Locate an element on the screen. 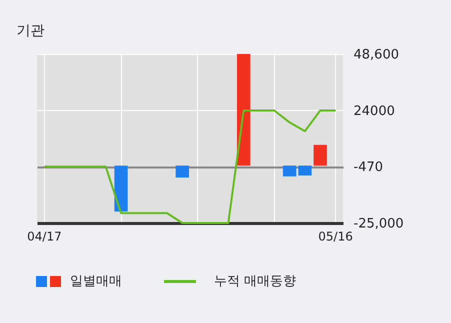 The width and height of the screenshot is (451, 323). y-tick-label: -470 is located at coordinates (369, 168).